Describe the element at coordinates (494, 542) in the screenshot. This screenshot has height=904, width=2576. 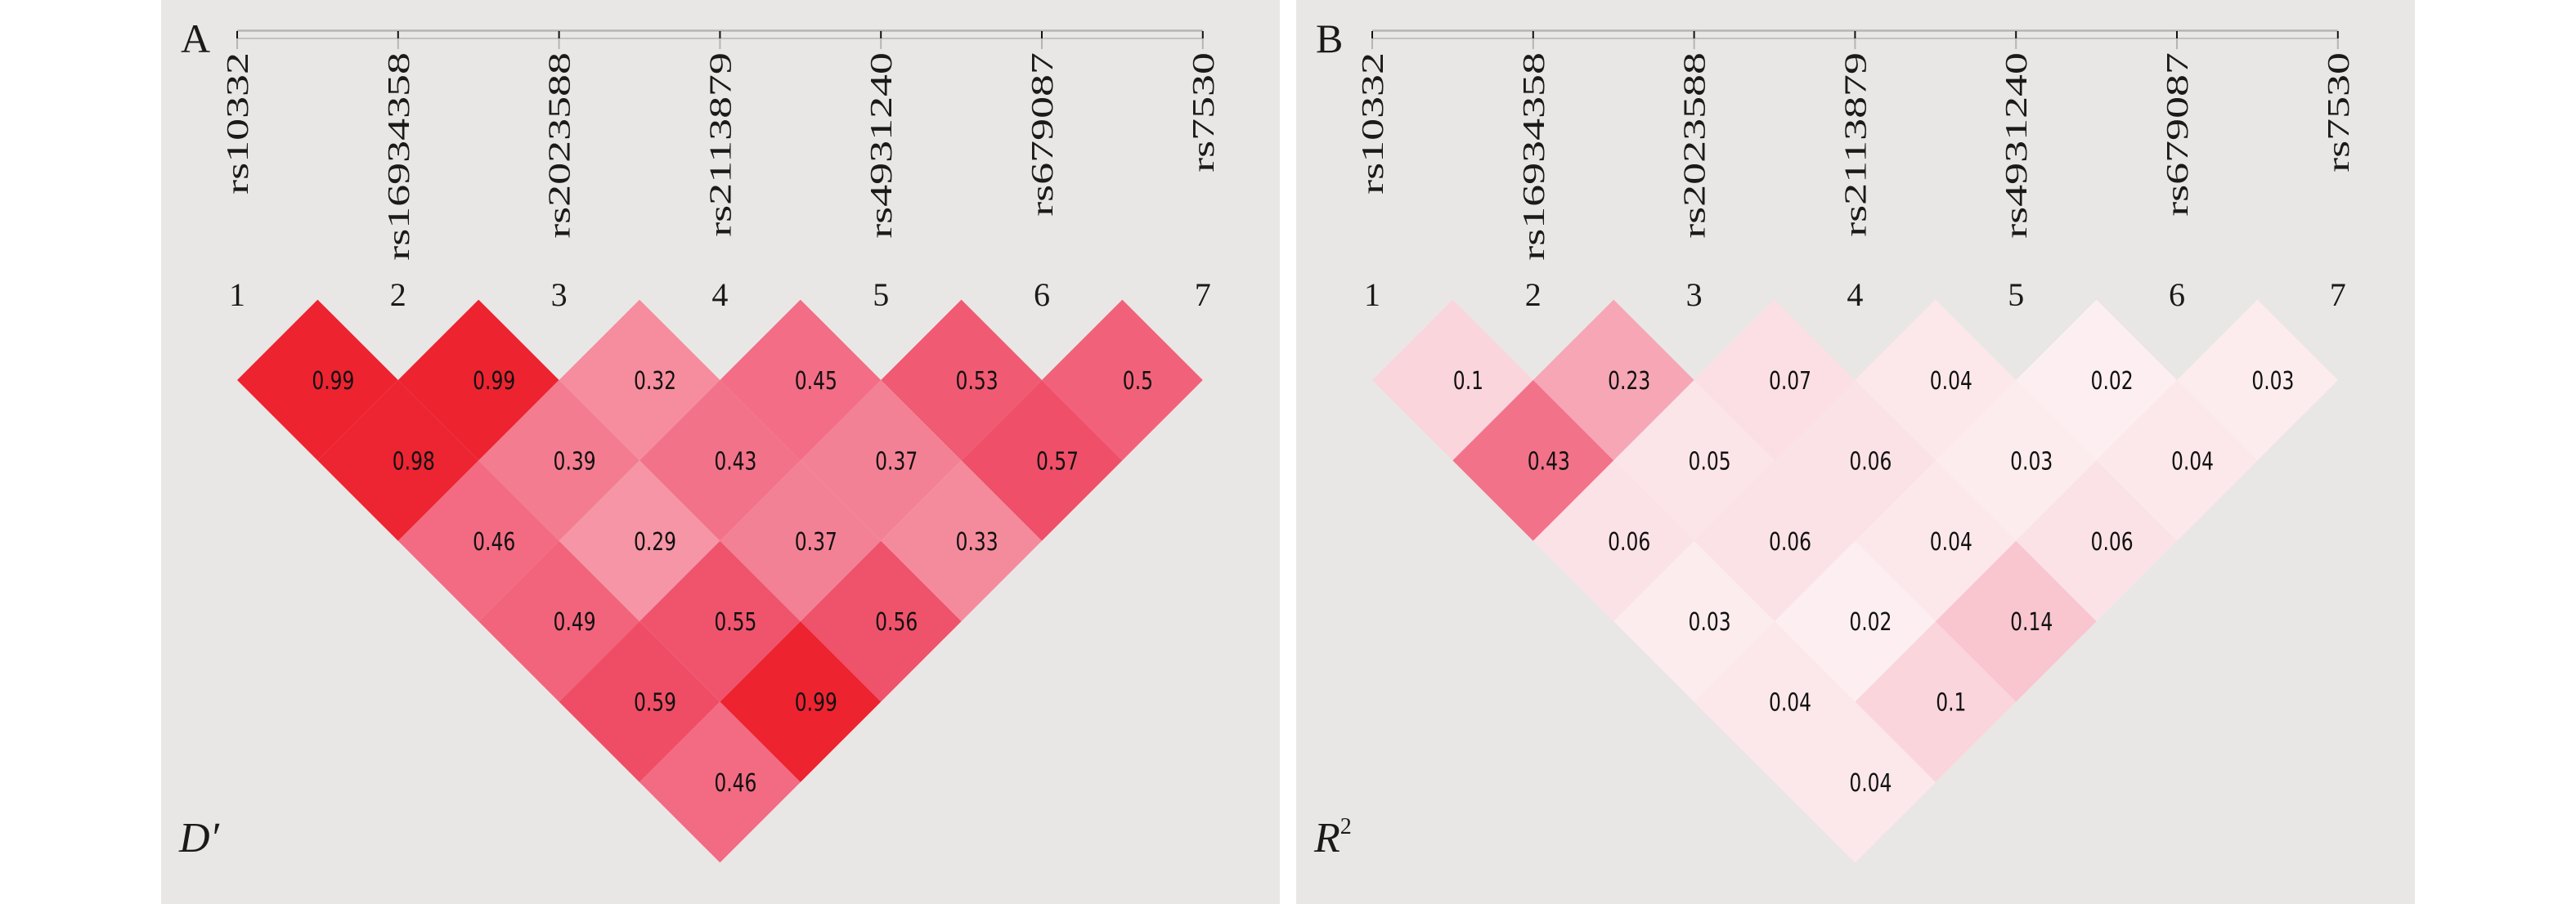
I see `ld-value-label: 0.46` at that location.